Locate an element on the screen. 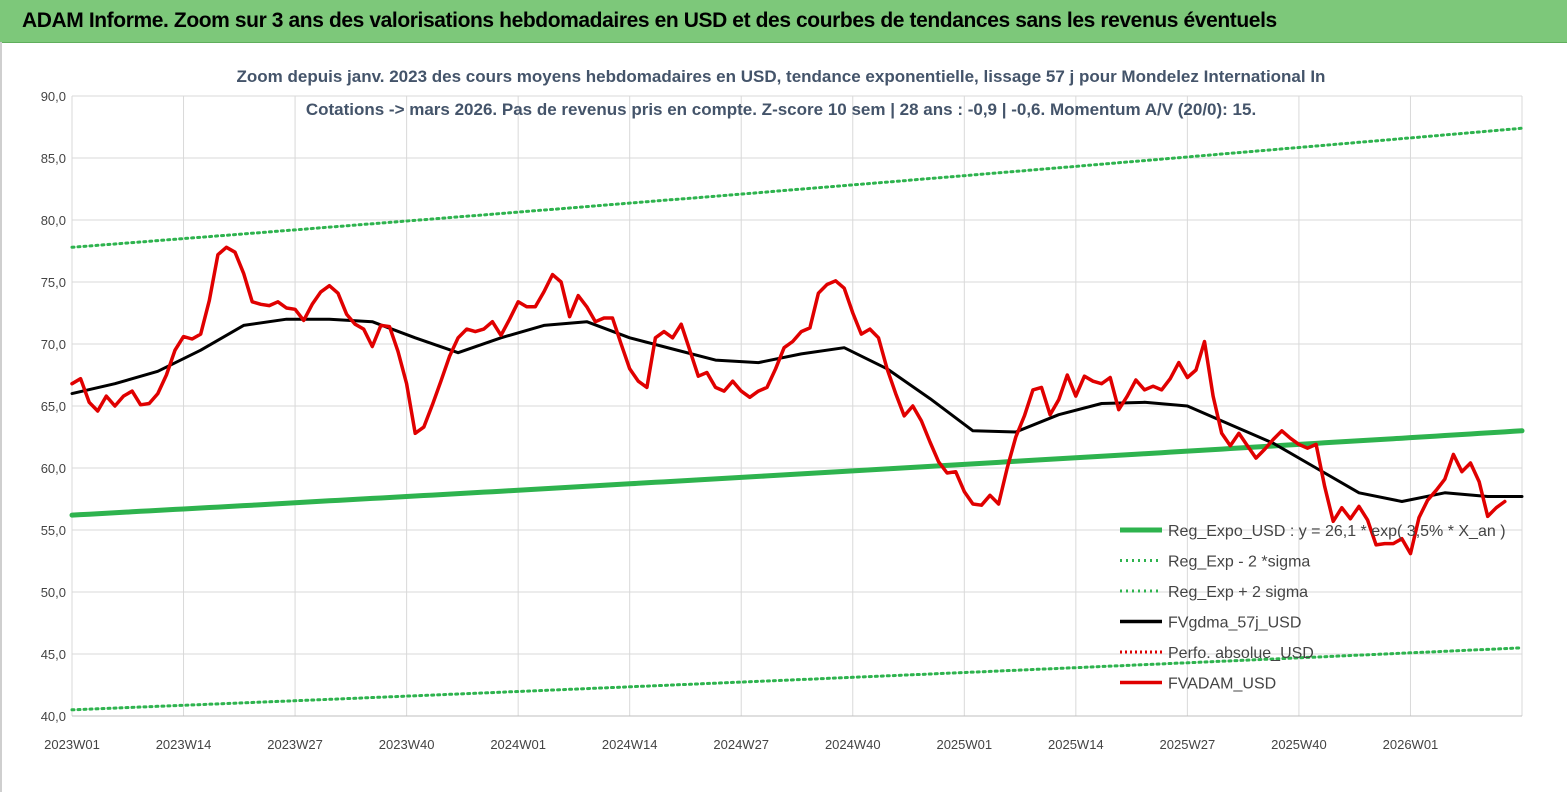 The height and width of the screenshot is (797, 1567). y-tick-label: 65,0 is located at coordinates (53, 406).